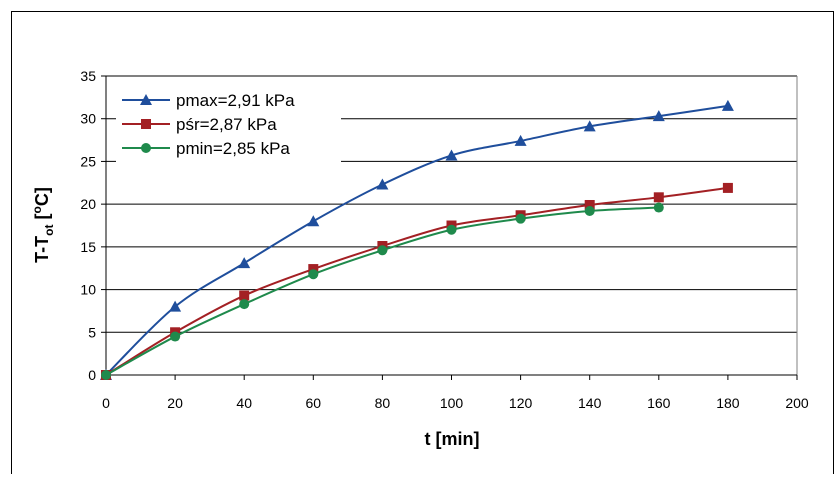 The image size is (837, 477). What do you see at coordinates (88, 247) in the screenshot?
I see `y-tick-label-15: 15` at bounding box center [88, 247].